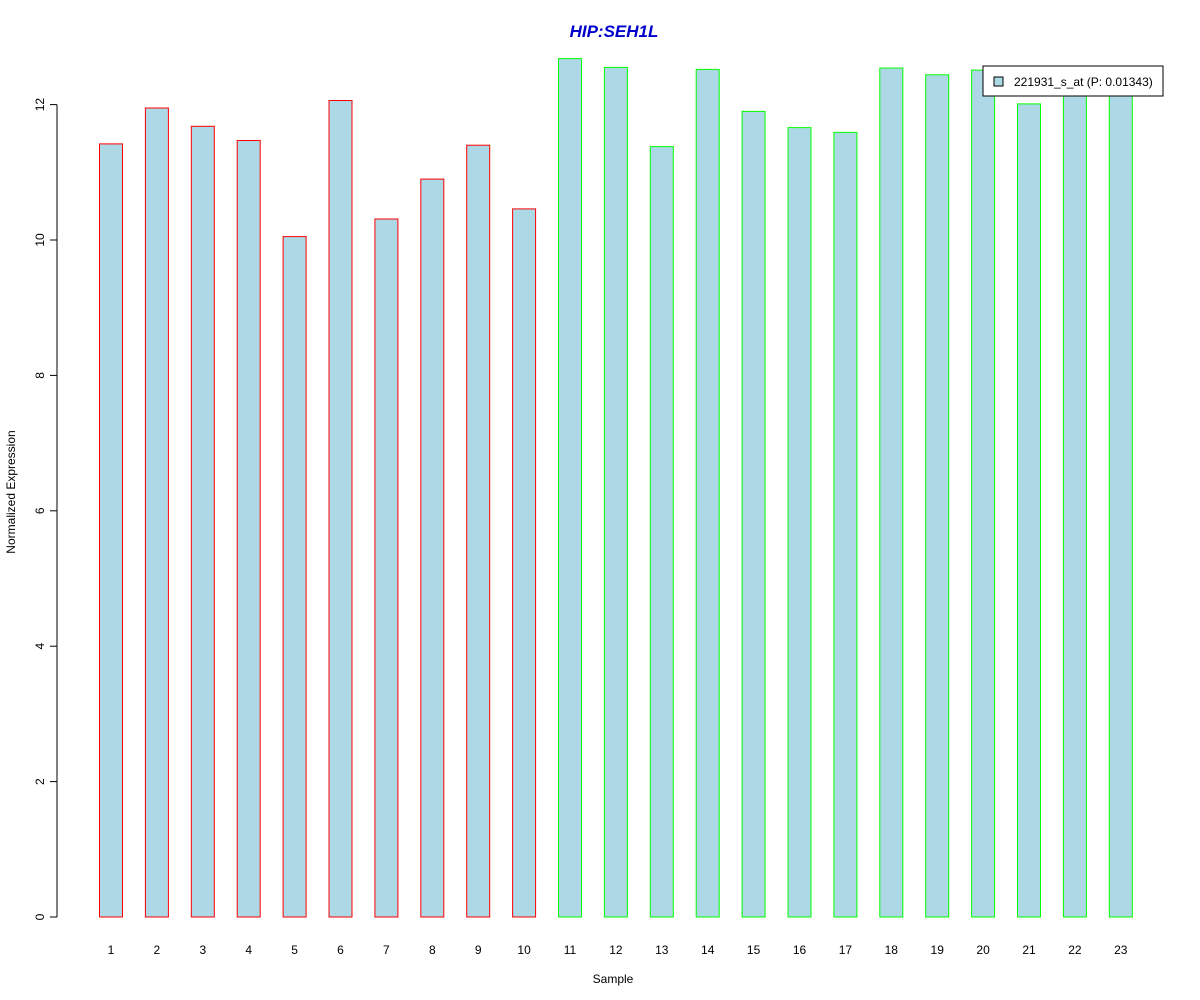  What do you see at coordinates (40, 105) in the screenshot?
I see `y-tick-label: 12` at bounding box center [40, 105].